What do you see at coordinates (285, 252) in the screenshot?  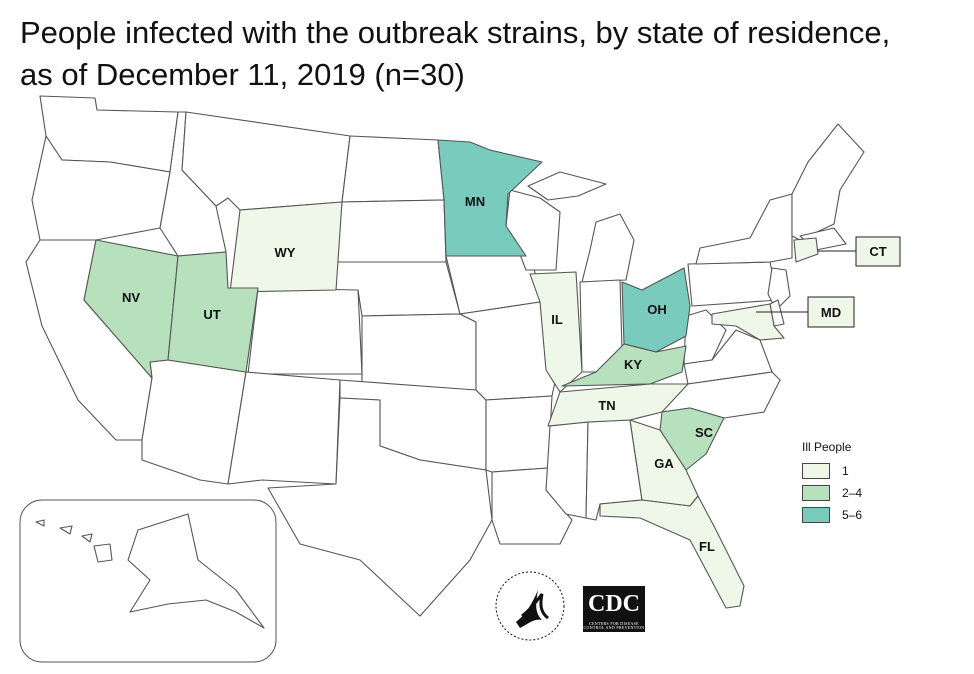 I see `label-wy: WY` at bounding box center [285, 252].